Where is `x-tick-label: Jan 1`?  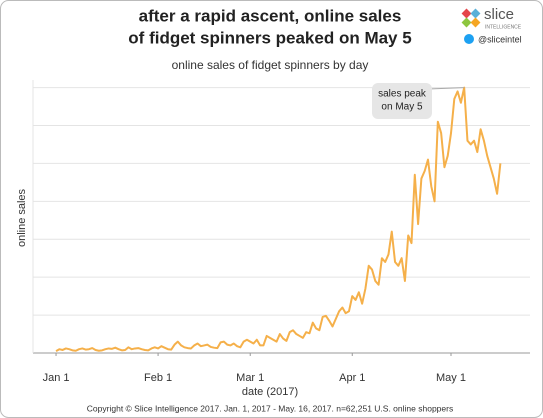
x-tick-label: Jan 1 is located at coordinates (56, 378).